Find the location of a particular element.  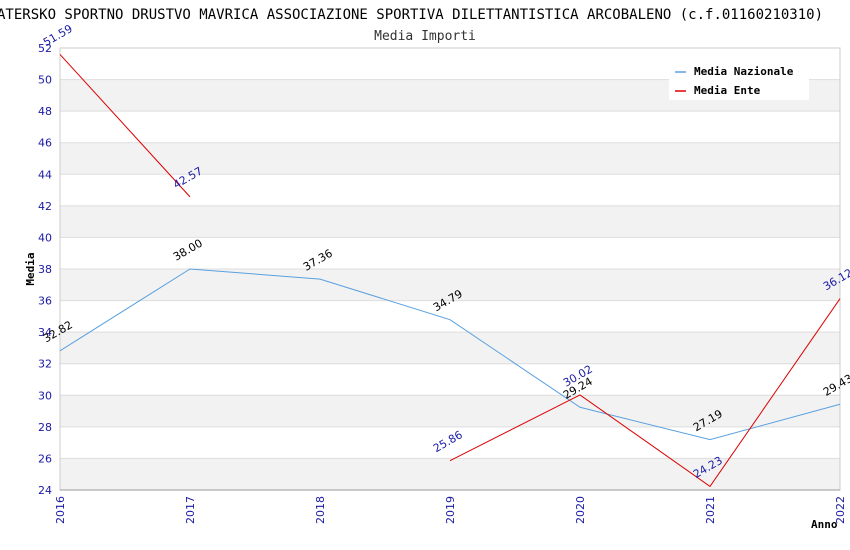

x-tick-label: 2021 is located at coordinates (710, 510).